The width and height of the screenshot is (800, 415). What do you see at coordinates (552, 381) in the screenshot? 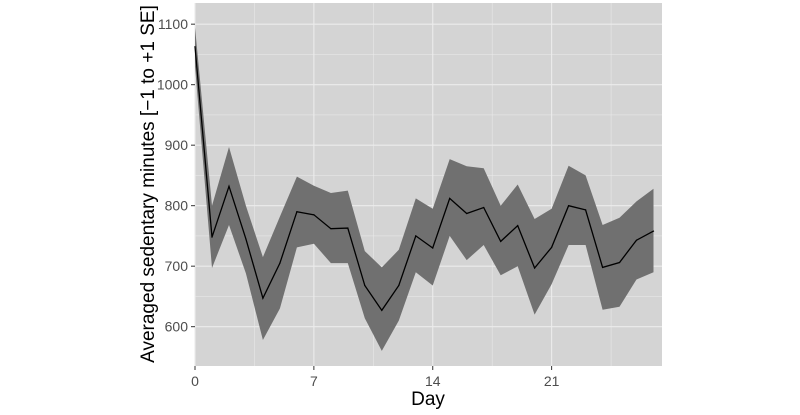
I see `x-tick-label: 21` at bounding box center [552, 381].